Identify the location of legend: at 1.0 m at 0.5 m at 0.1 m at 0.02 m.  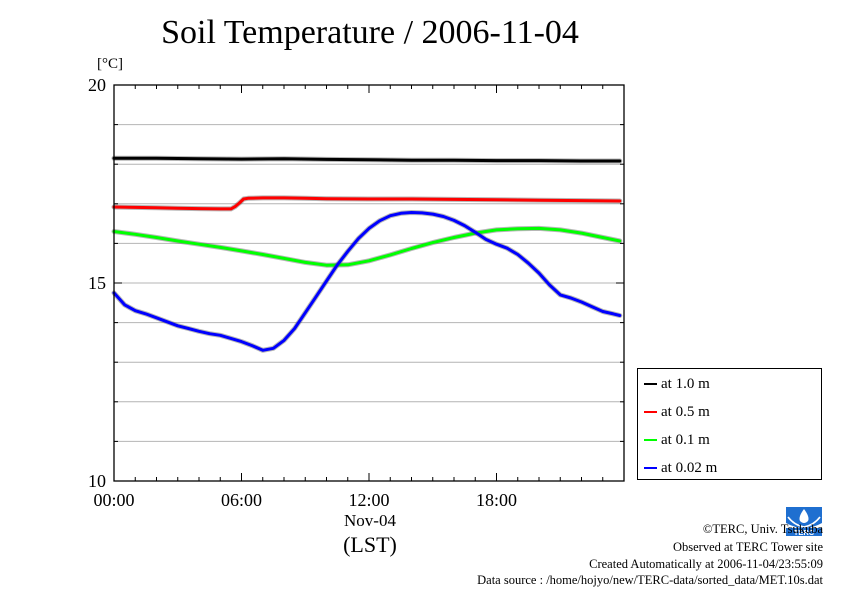
(729, 424).